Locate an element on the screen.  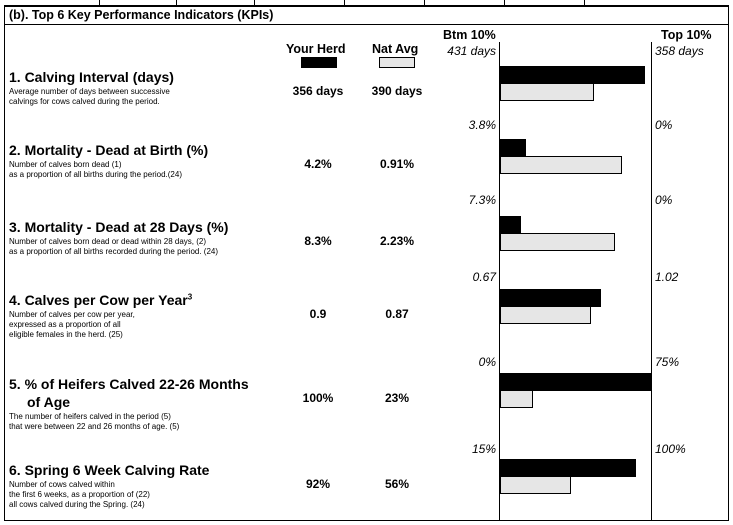
top-10-value: 75% is located at coordinates (667, 362).